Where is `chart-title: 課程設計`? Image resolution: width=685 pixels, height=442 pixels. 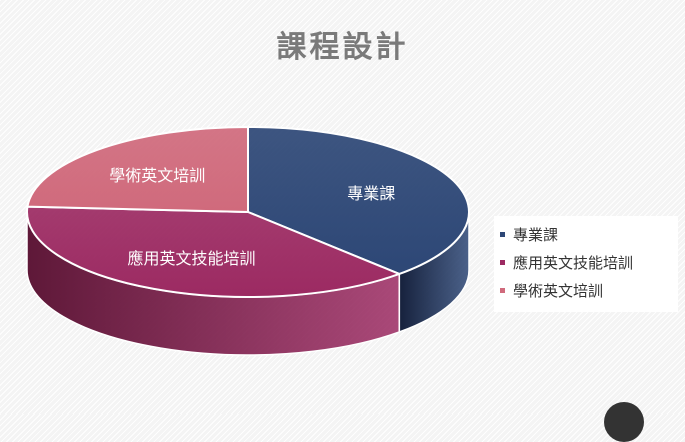 chart-title: 課程設計 is located at coordinates (342, 47).